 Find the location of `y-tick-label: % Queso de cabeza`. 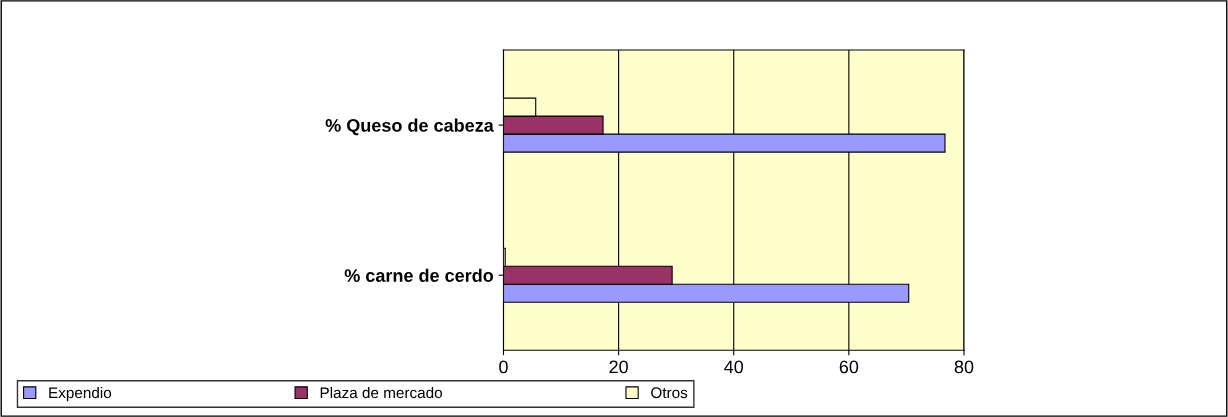

y-tick-label: % Queso de cabeza is located at coordinates (409, 127).